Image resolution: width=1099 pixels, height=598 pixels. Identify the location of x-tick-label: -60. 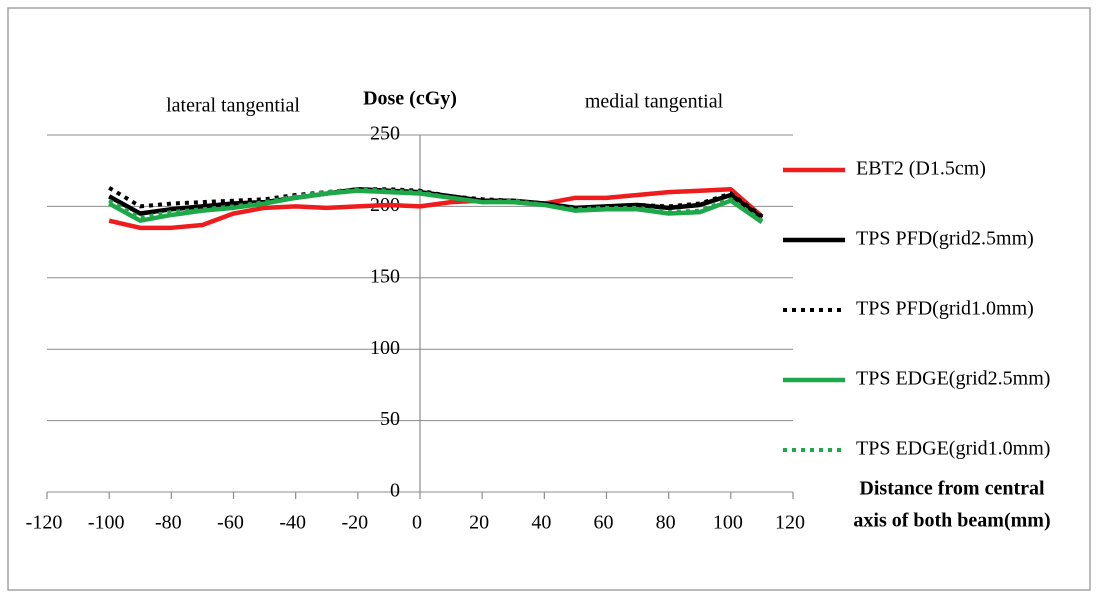
(230, 523).